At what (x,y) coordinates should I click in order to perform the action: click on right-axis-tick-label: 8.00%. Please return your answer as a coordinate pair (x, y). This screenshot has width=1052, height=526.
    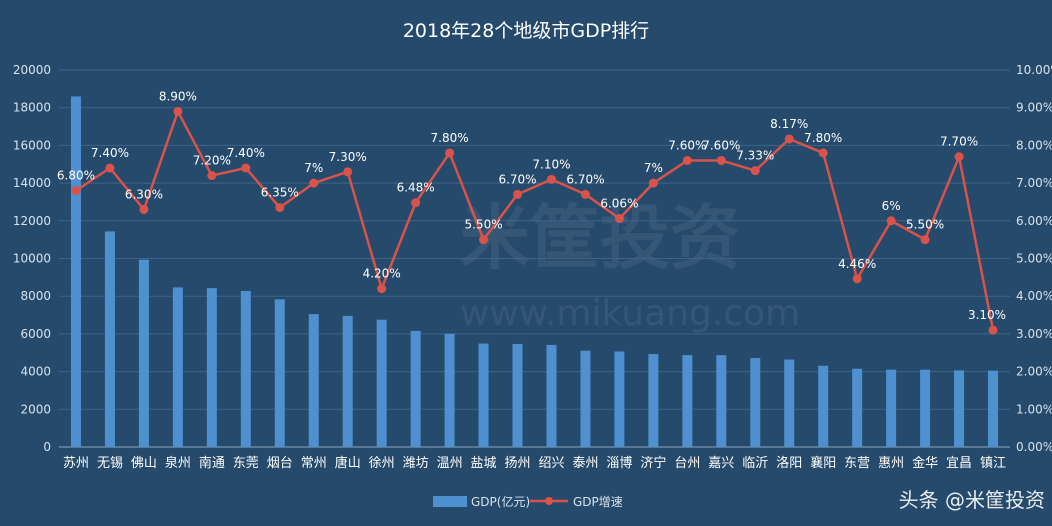
    Looking at the image, I should click on (1034, 145).